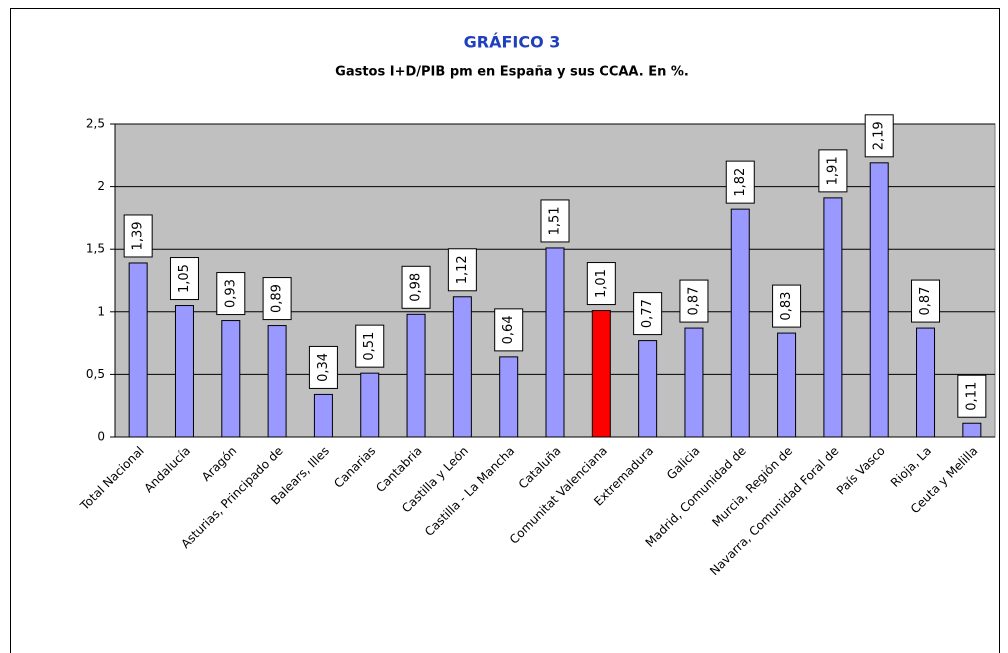  I want to click on value-label: 0,89, so click(277, 298).